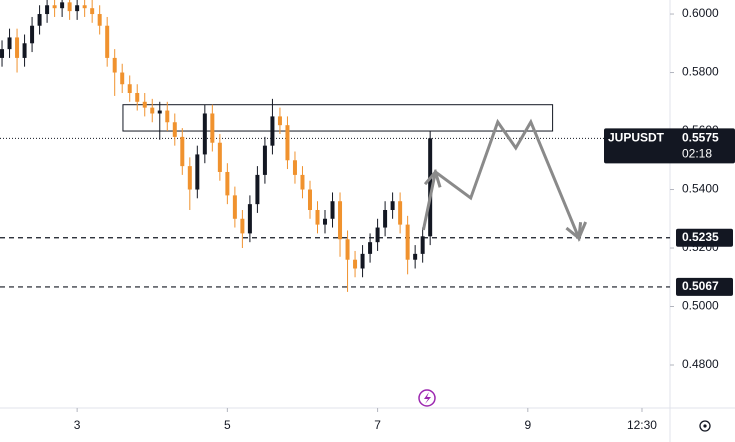 The width and height of the screenshot is (735, 442). I want to click on symbol-label: JUPUSDT, so click(636, 138).